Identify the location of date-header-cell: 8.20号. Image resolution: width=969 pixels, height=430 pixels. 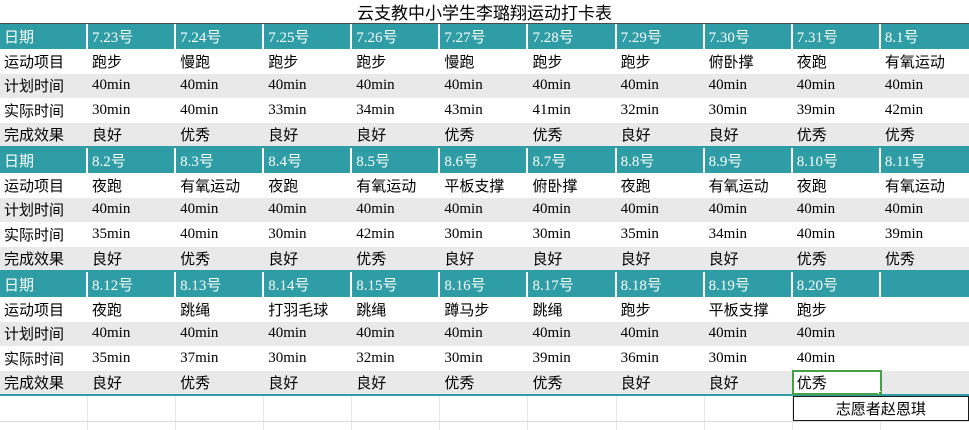
(837, 284).